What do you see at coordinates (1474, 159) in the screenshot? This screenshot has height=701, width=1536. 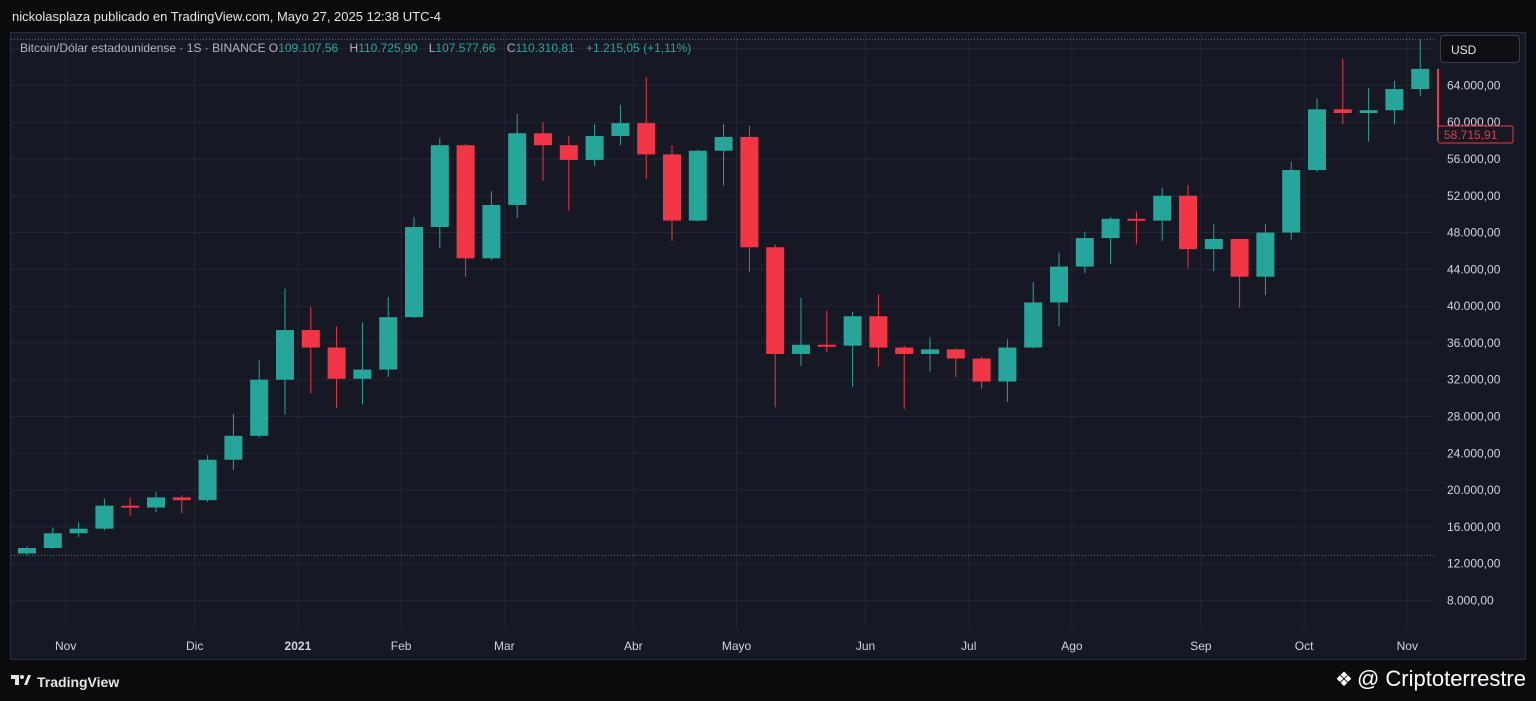 I see `price-tick-label: 56.000,00` at bounding box center [1474, 159].